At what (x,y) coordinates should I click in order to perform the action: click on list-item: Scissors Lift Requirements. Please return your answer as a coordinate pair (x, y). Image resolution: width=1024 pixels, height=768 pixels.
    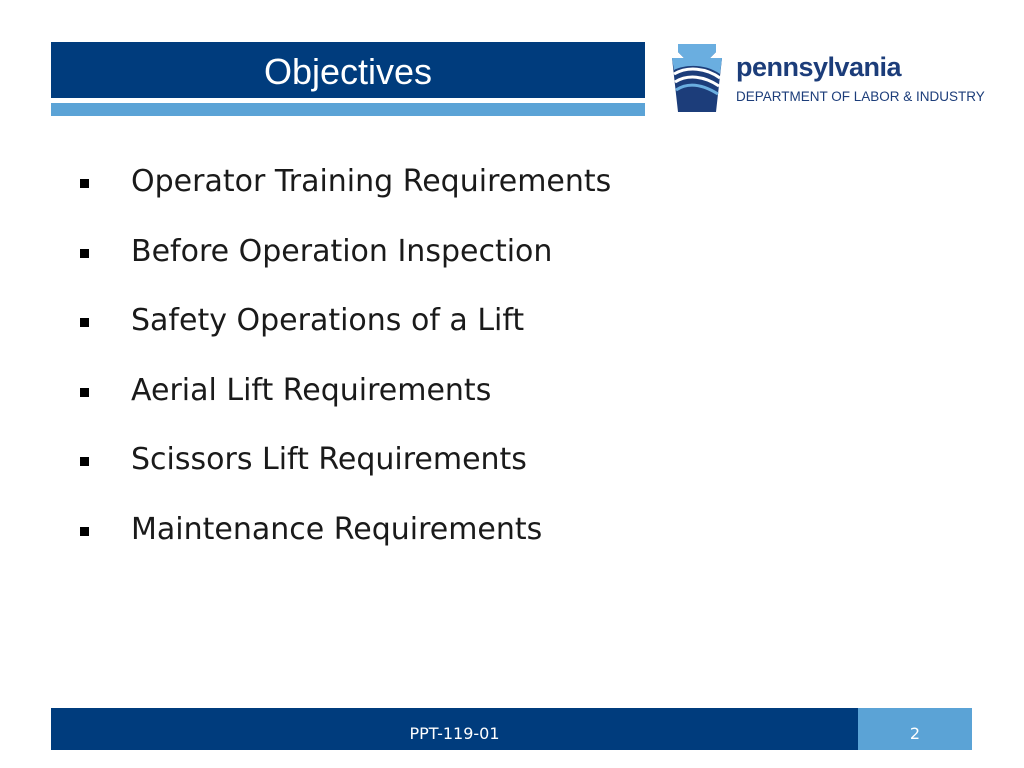
    Looking at the image, I should click on (450, 463).